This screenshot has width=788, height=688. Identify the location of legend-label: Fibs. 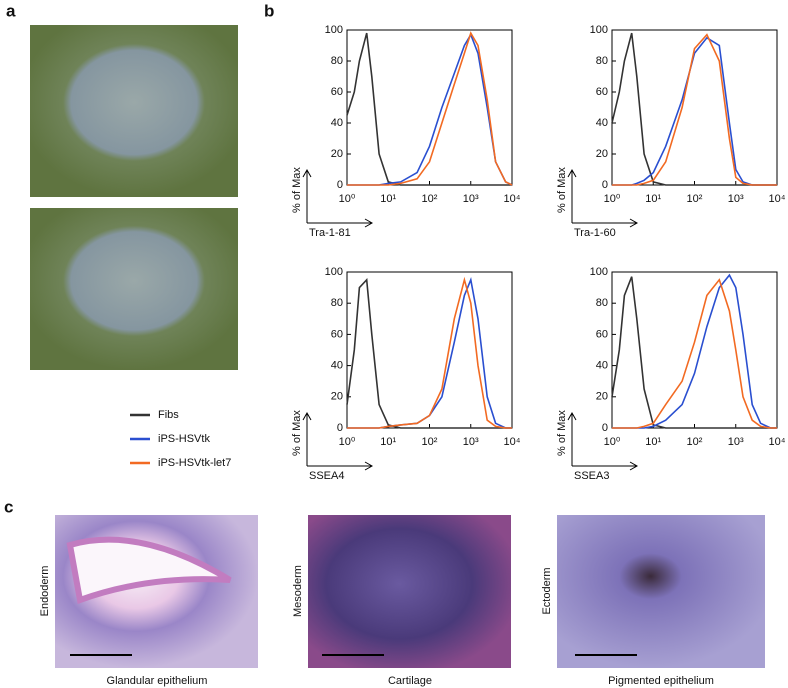
(168, 415).